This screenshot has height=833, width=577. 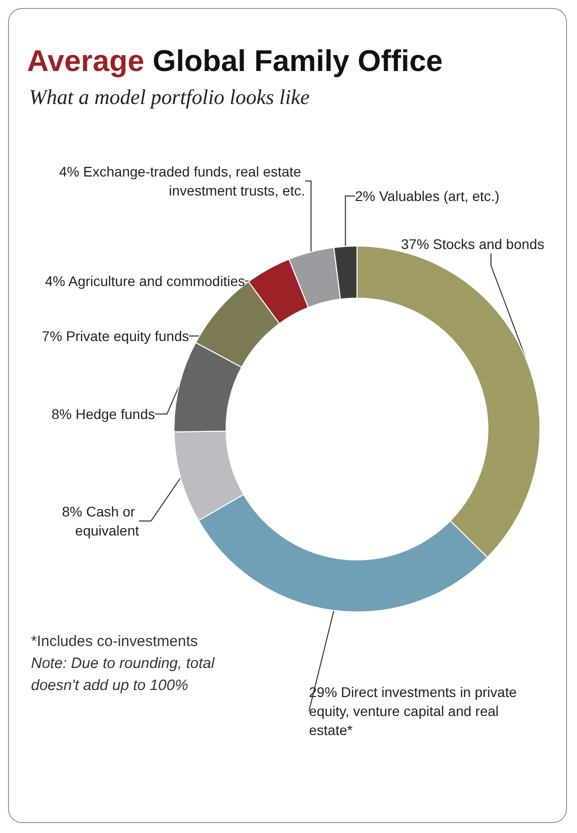 I want to click on slice-label: 4% Exchange-traded funds, real estate investment trusts, etc., so click(x=182, y=181).